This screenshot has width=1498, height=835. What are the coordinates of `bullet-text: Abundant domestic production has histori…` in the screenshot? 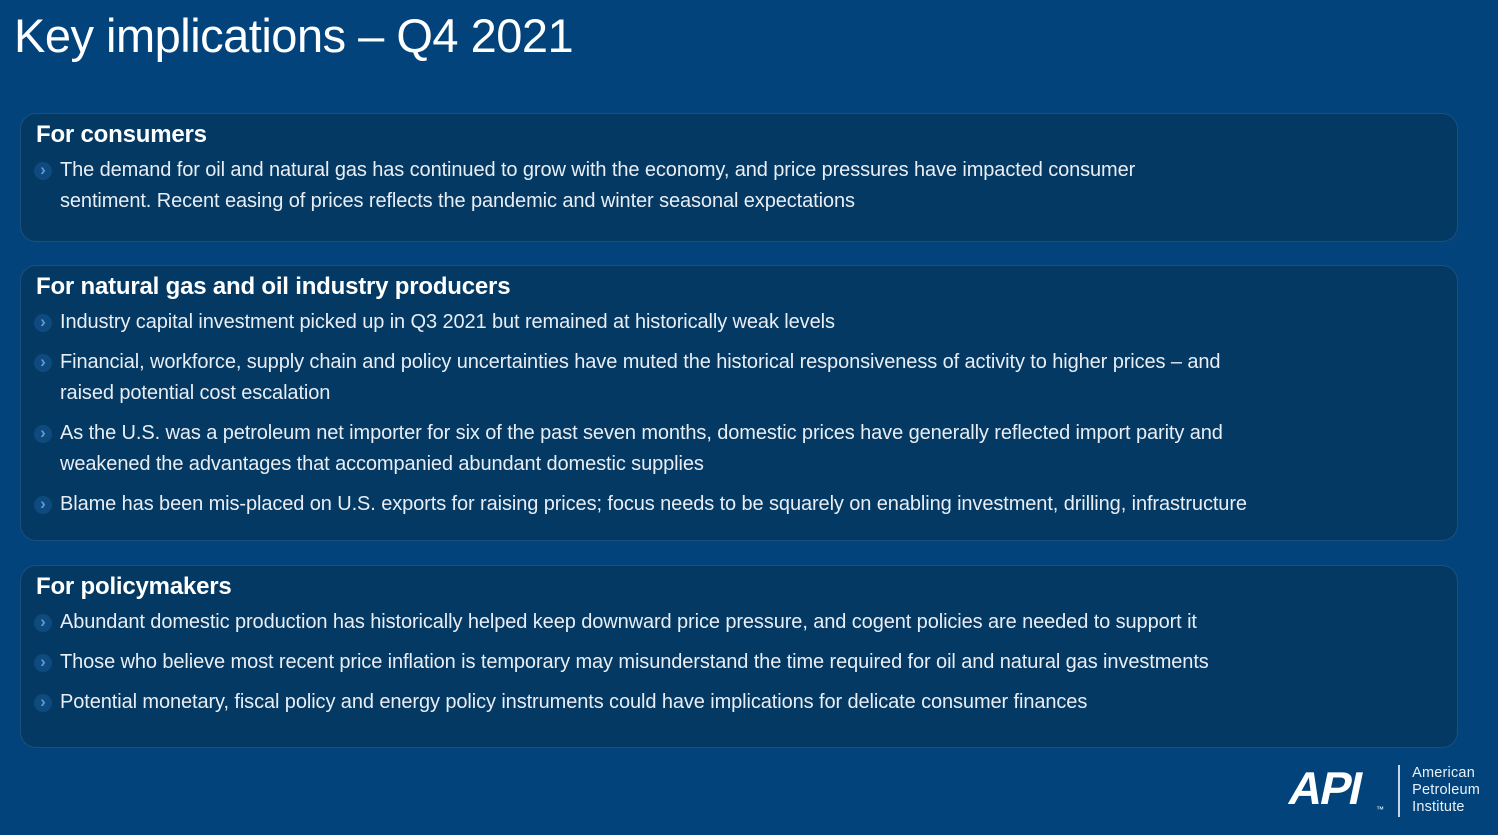 It's located at (628, 622).